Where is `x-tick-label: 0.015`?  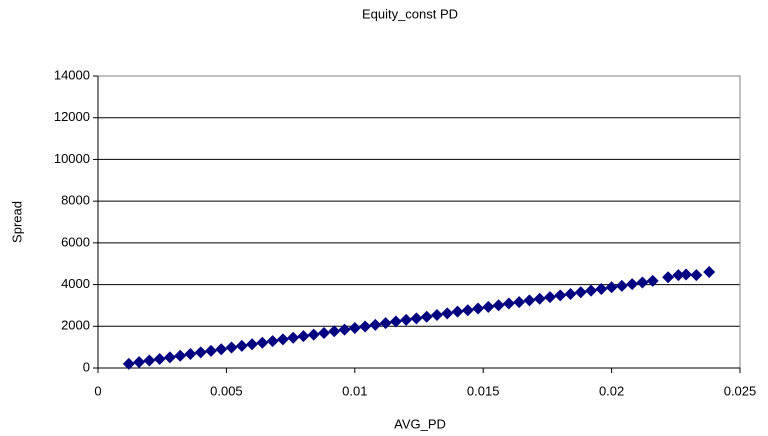 x-tick-label: 0.015 is located at coordinates (483, 390).